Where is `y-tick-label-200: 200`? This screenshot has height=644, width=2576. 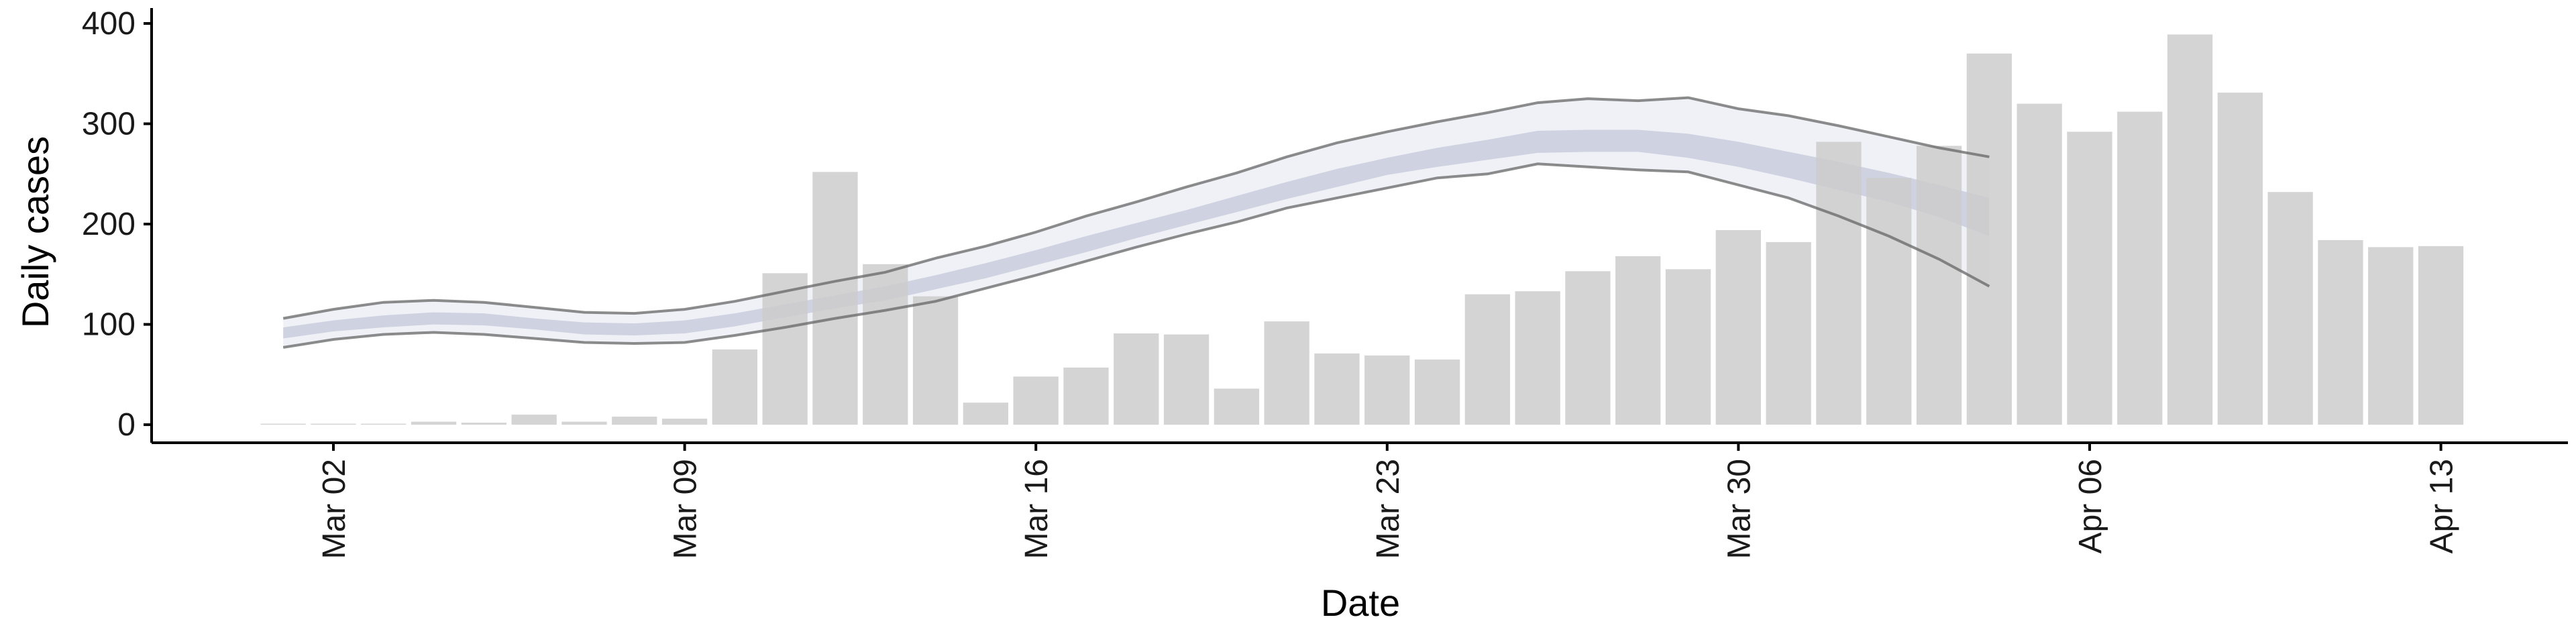
y-tick-label-200: 200 is located at coordinates (109, 224).